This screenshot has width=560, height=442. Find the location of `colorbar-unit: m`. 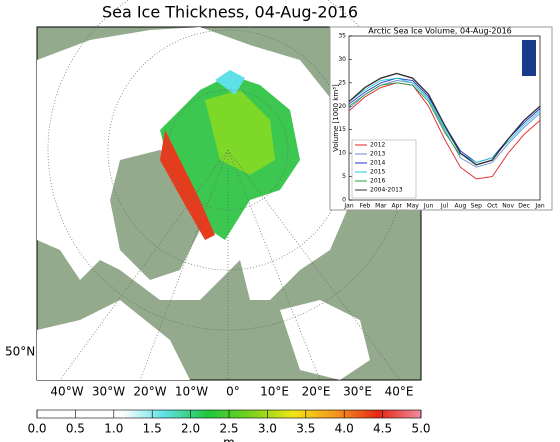

colorbar-unit: m is located at coordinates (229, 439).